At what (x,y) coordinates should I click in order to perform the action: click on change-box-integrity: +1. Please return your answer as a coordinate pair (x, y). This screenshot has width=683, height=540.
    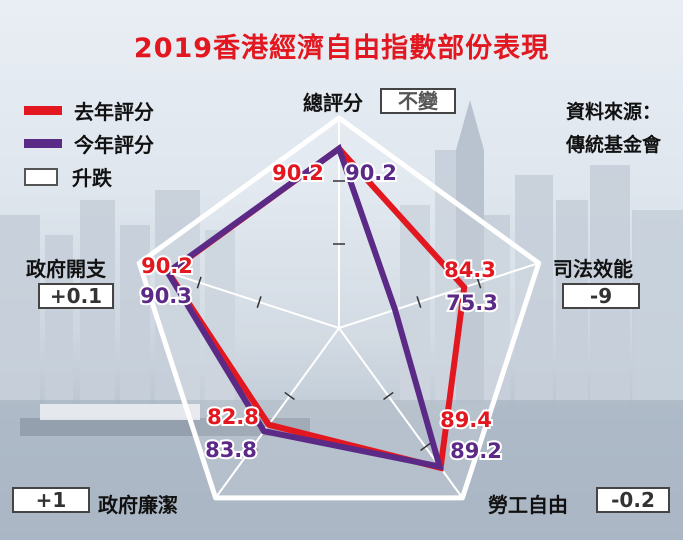
    Looking at the image, I should click on (51, 500).